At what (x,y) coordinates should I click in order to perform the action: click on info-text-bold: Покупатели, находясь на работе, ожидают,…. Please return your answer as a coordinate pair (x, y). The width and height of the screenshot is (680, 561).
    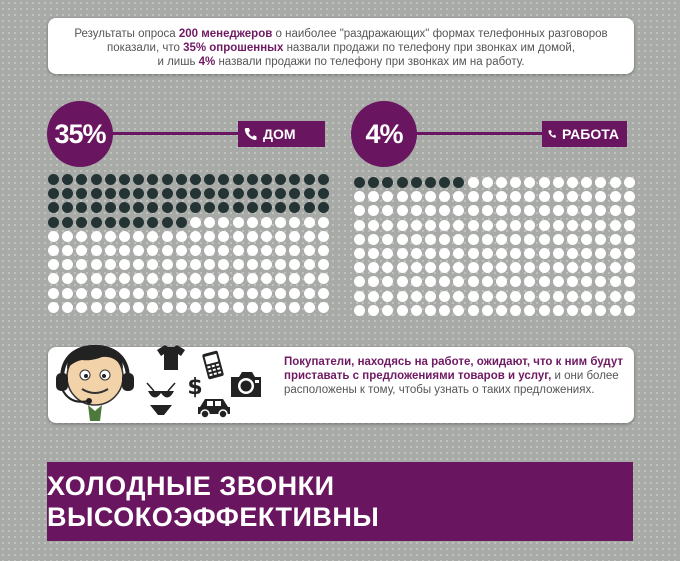
    Looking at the image, I should click on (453, 369).